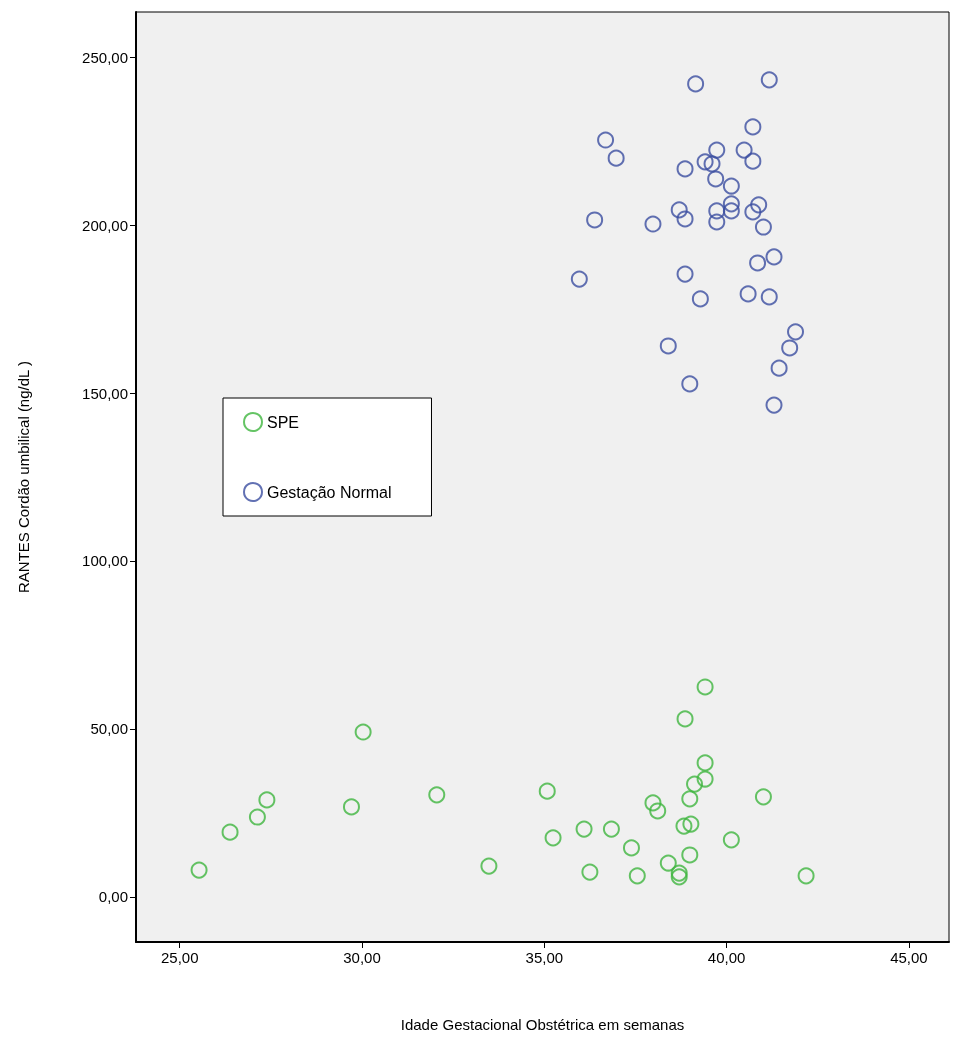  What do you see at coordinates (105, 393) in the screenshot?
I see `y-tick-label: 150,00` at bounding box center [105, 393].